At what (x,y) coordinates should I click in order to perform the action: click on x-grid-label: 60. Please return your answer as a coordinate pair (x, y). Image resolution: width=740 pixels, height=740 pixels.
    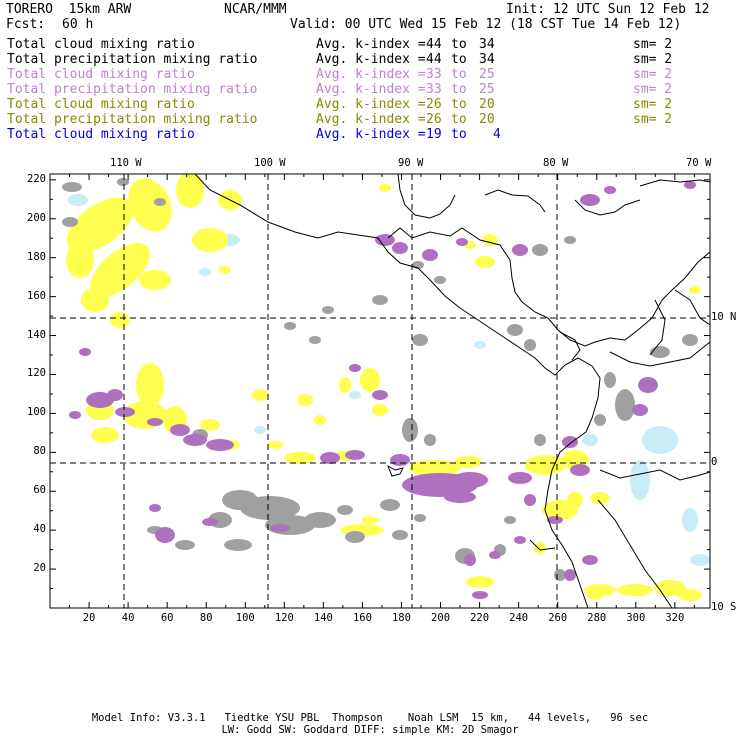
    Looking at the image, I should click on (167, 618).